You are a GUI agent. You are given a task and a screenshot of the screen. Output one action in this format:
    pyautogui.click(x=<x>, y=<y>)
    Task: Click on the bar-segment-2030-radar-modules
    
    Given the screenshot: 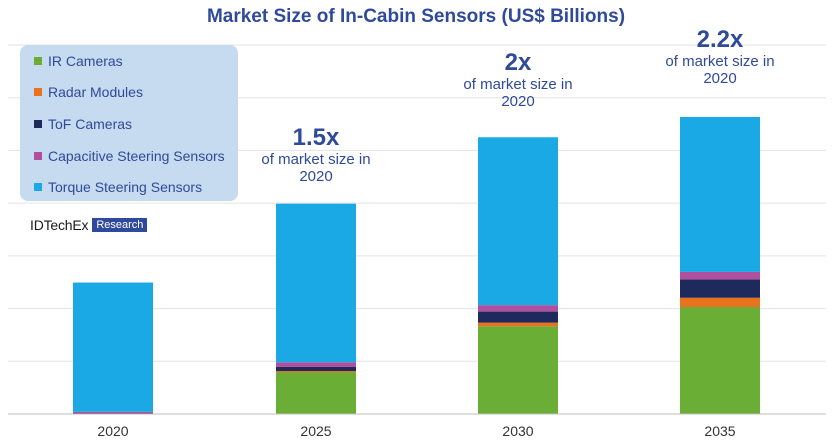 What is the action you would take?
    pyautogui.click(x=518, y=324)
    